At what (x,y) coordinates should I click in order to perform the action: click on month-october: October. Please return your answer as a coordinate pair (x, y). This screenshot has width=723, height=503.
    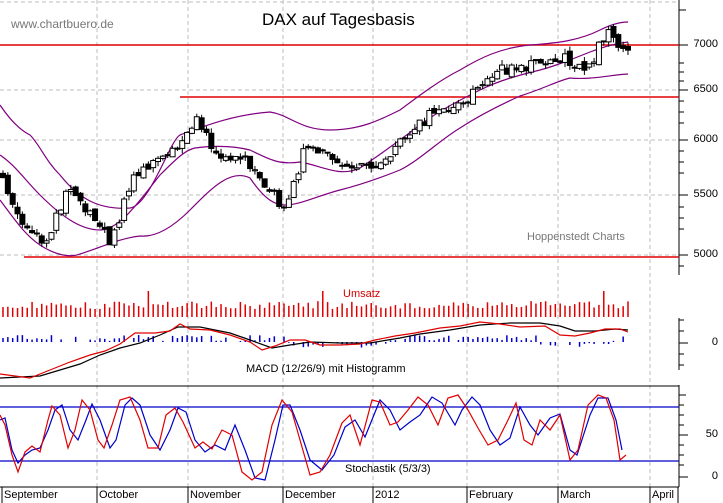
    Looking at the image, I should click on (119, 495).